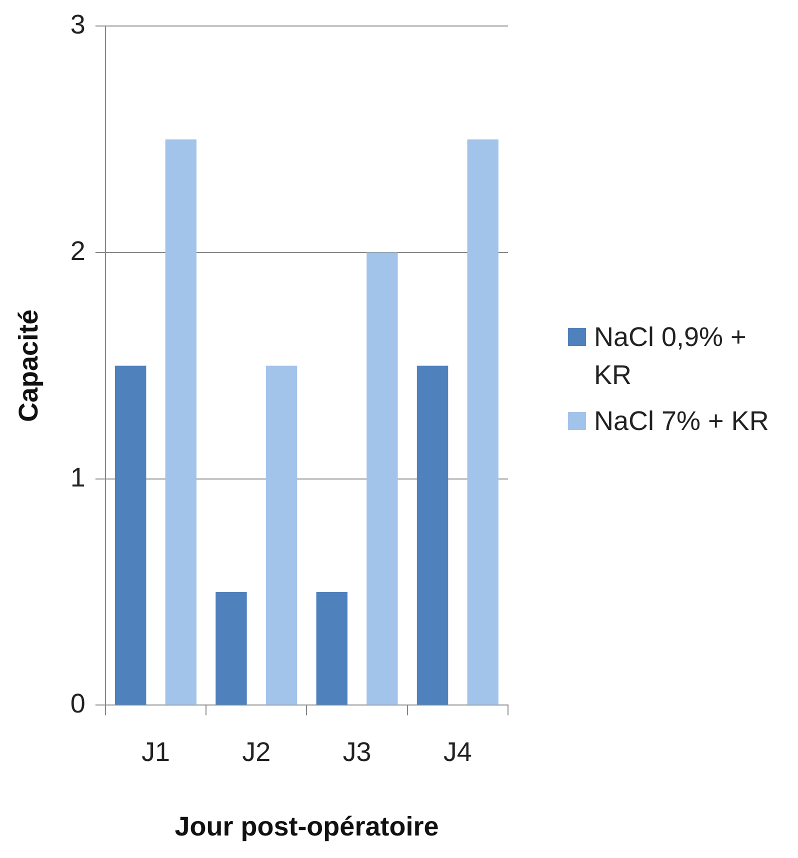  Describe the element at coordinates (78, 251) in the screenshot. I see `y-tick-label: 2` at that location.